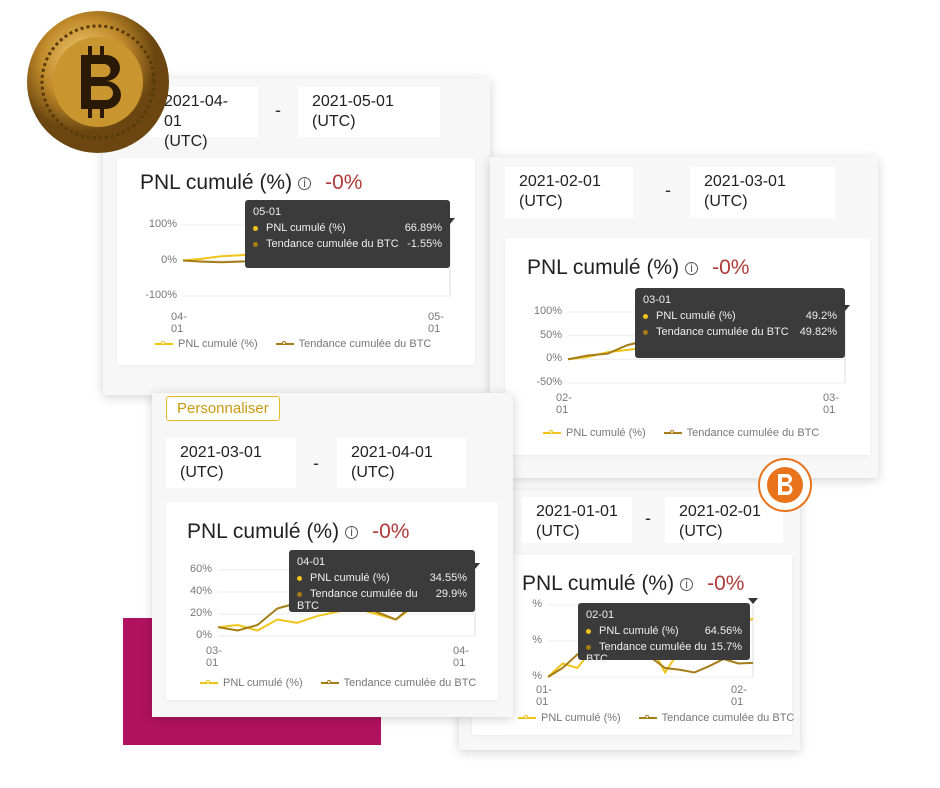 This screenshot has width=940, height=788. Describe the element at coordinates (201, 613) in the screenshot. I see `y-tick-label: 20%` at that location.